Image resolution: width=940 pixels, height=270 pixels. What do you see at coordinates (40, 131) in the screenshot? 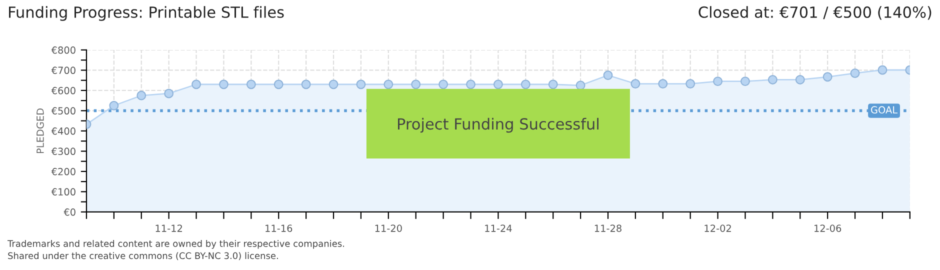
I see `y-axis-title: PLEDGED` at bounding box center [40, 131].